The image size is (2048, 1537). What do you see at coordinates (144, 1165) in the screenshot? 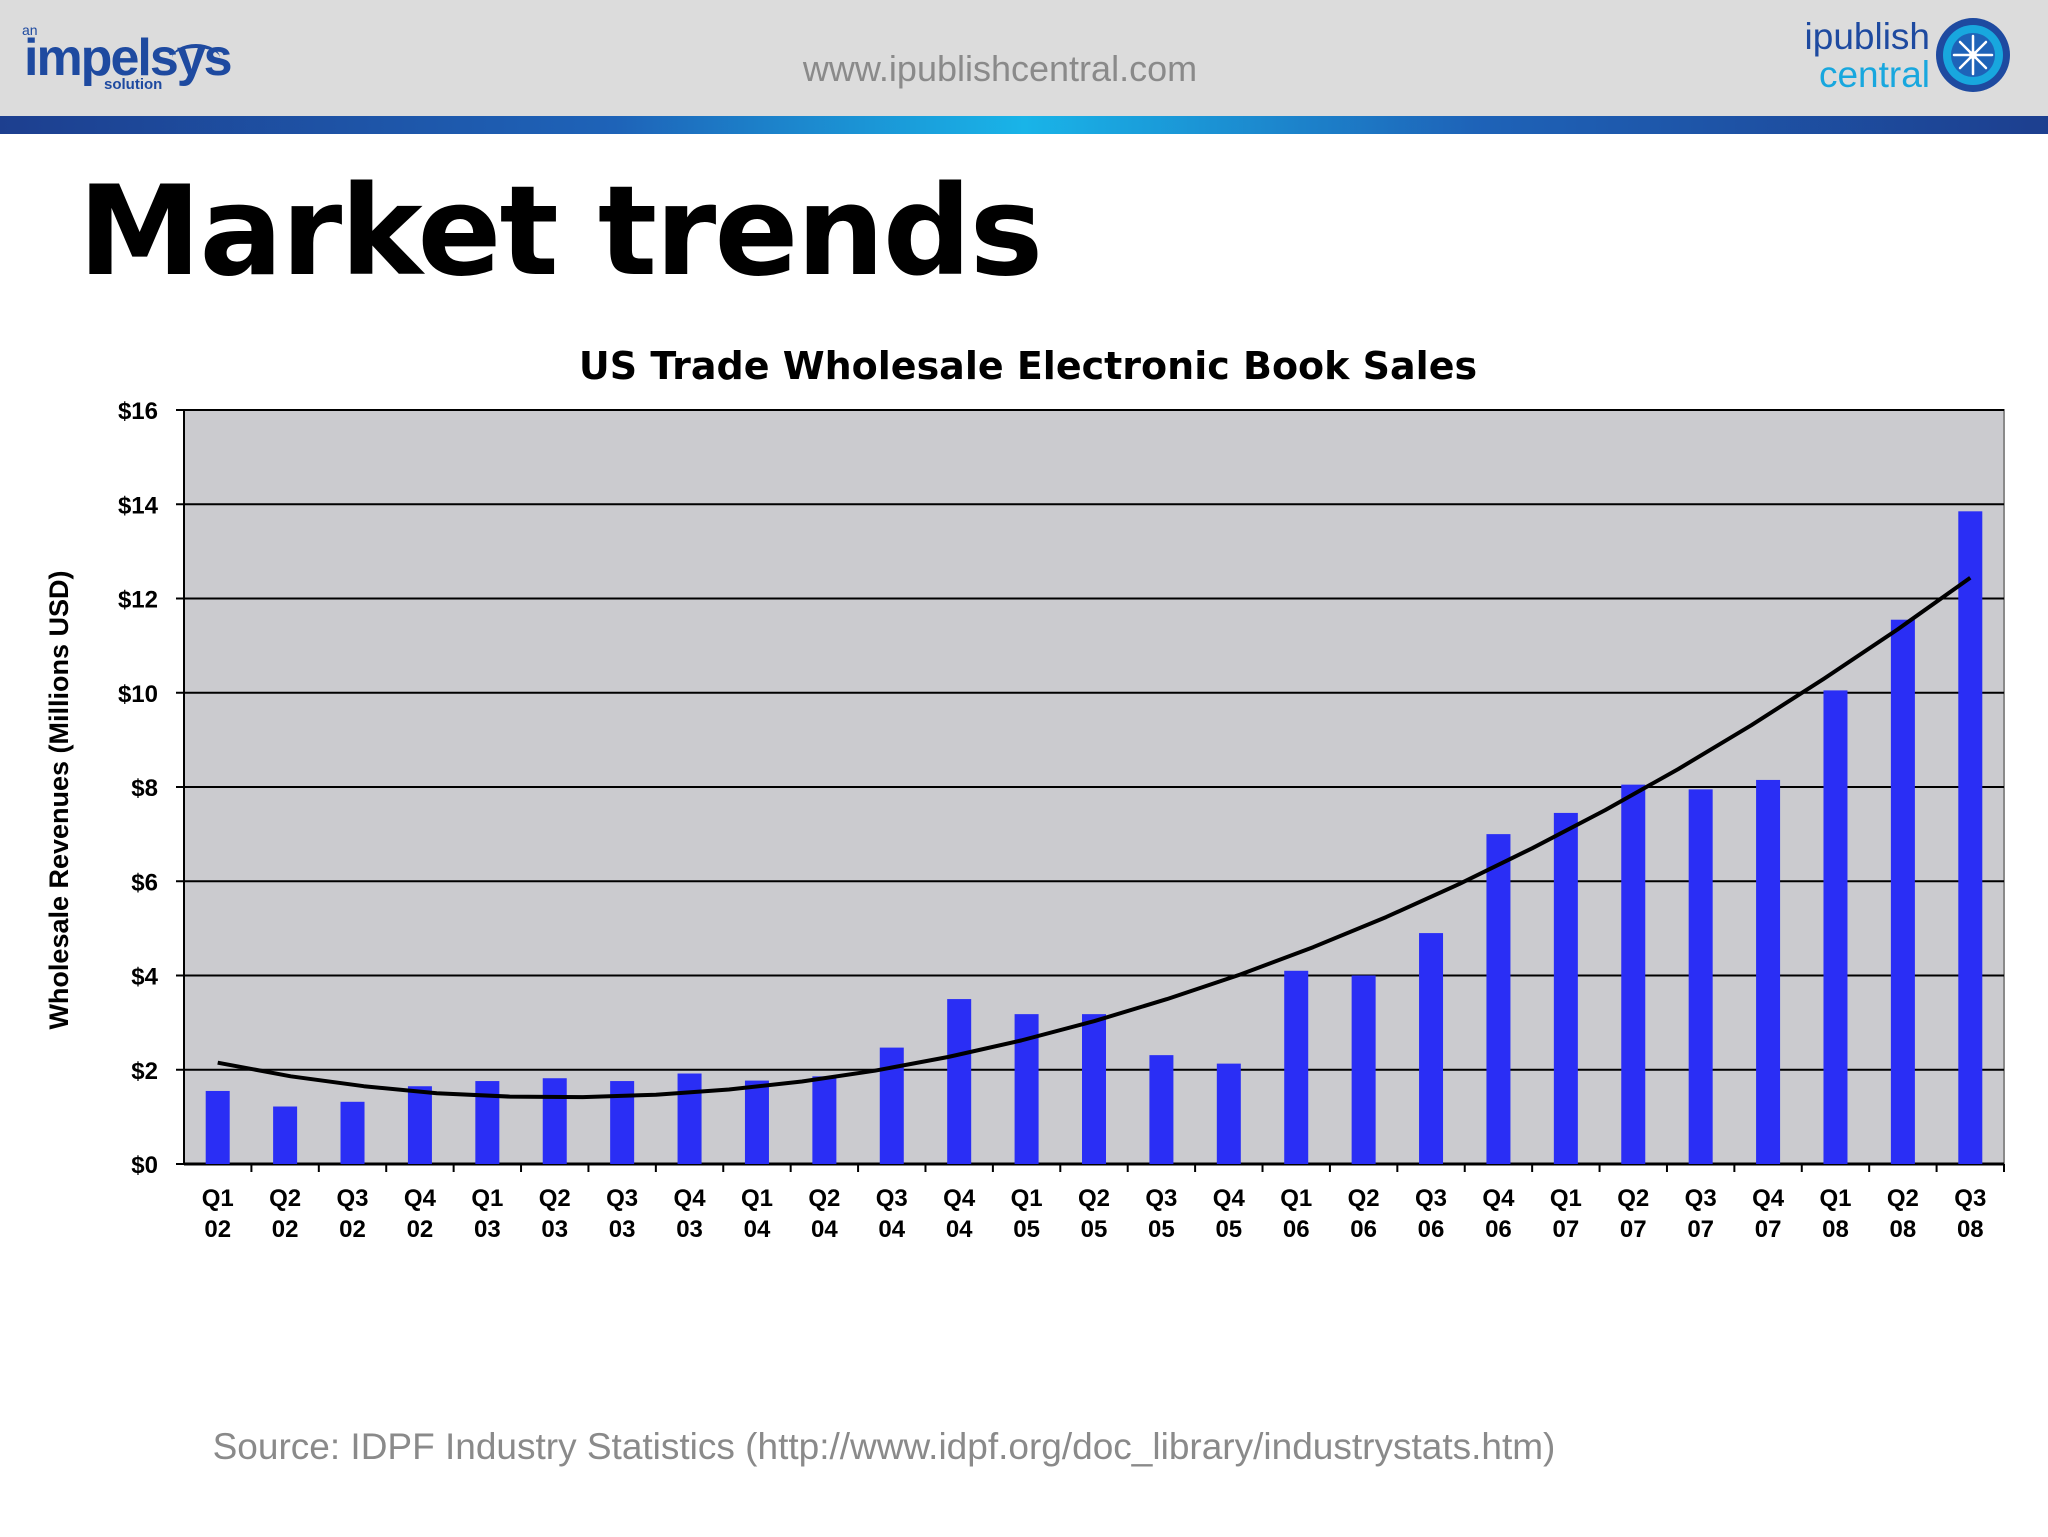
I see `y-tick-label: $0` at bounding box center [144, 1165].